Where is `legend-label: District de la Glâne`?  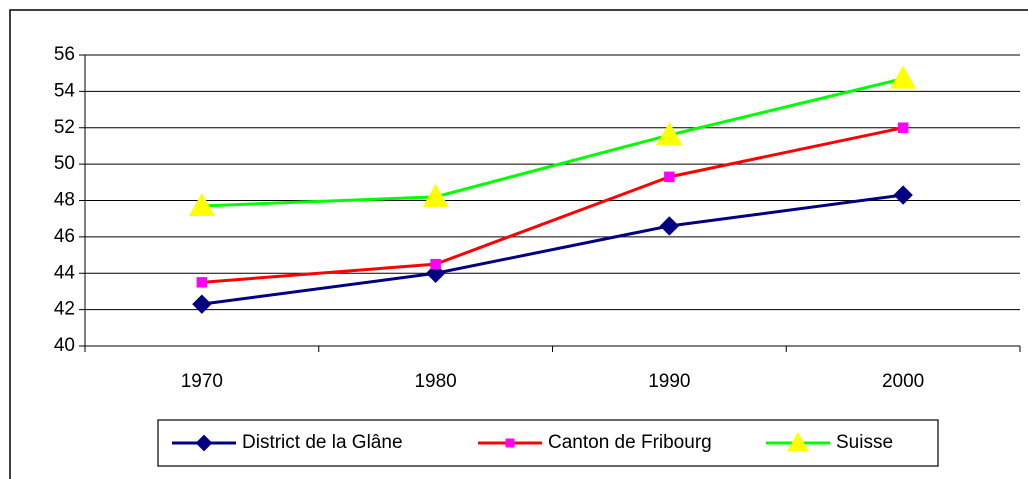
legend-label: District de la Glâne is located at coordinates (322, 442).